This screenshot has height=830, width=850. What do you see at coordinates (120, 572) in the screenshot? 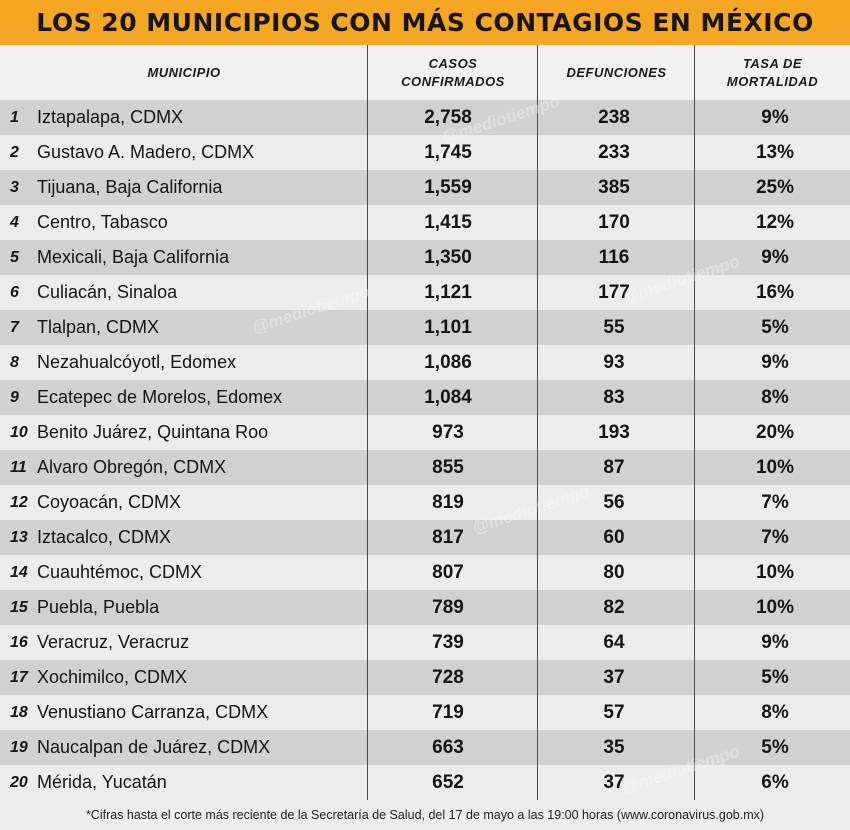
I see `municipio-cell: Cuauhtémoc, CDMX` at bounding box center [120, 572].